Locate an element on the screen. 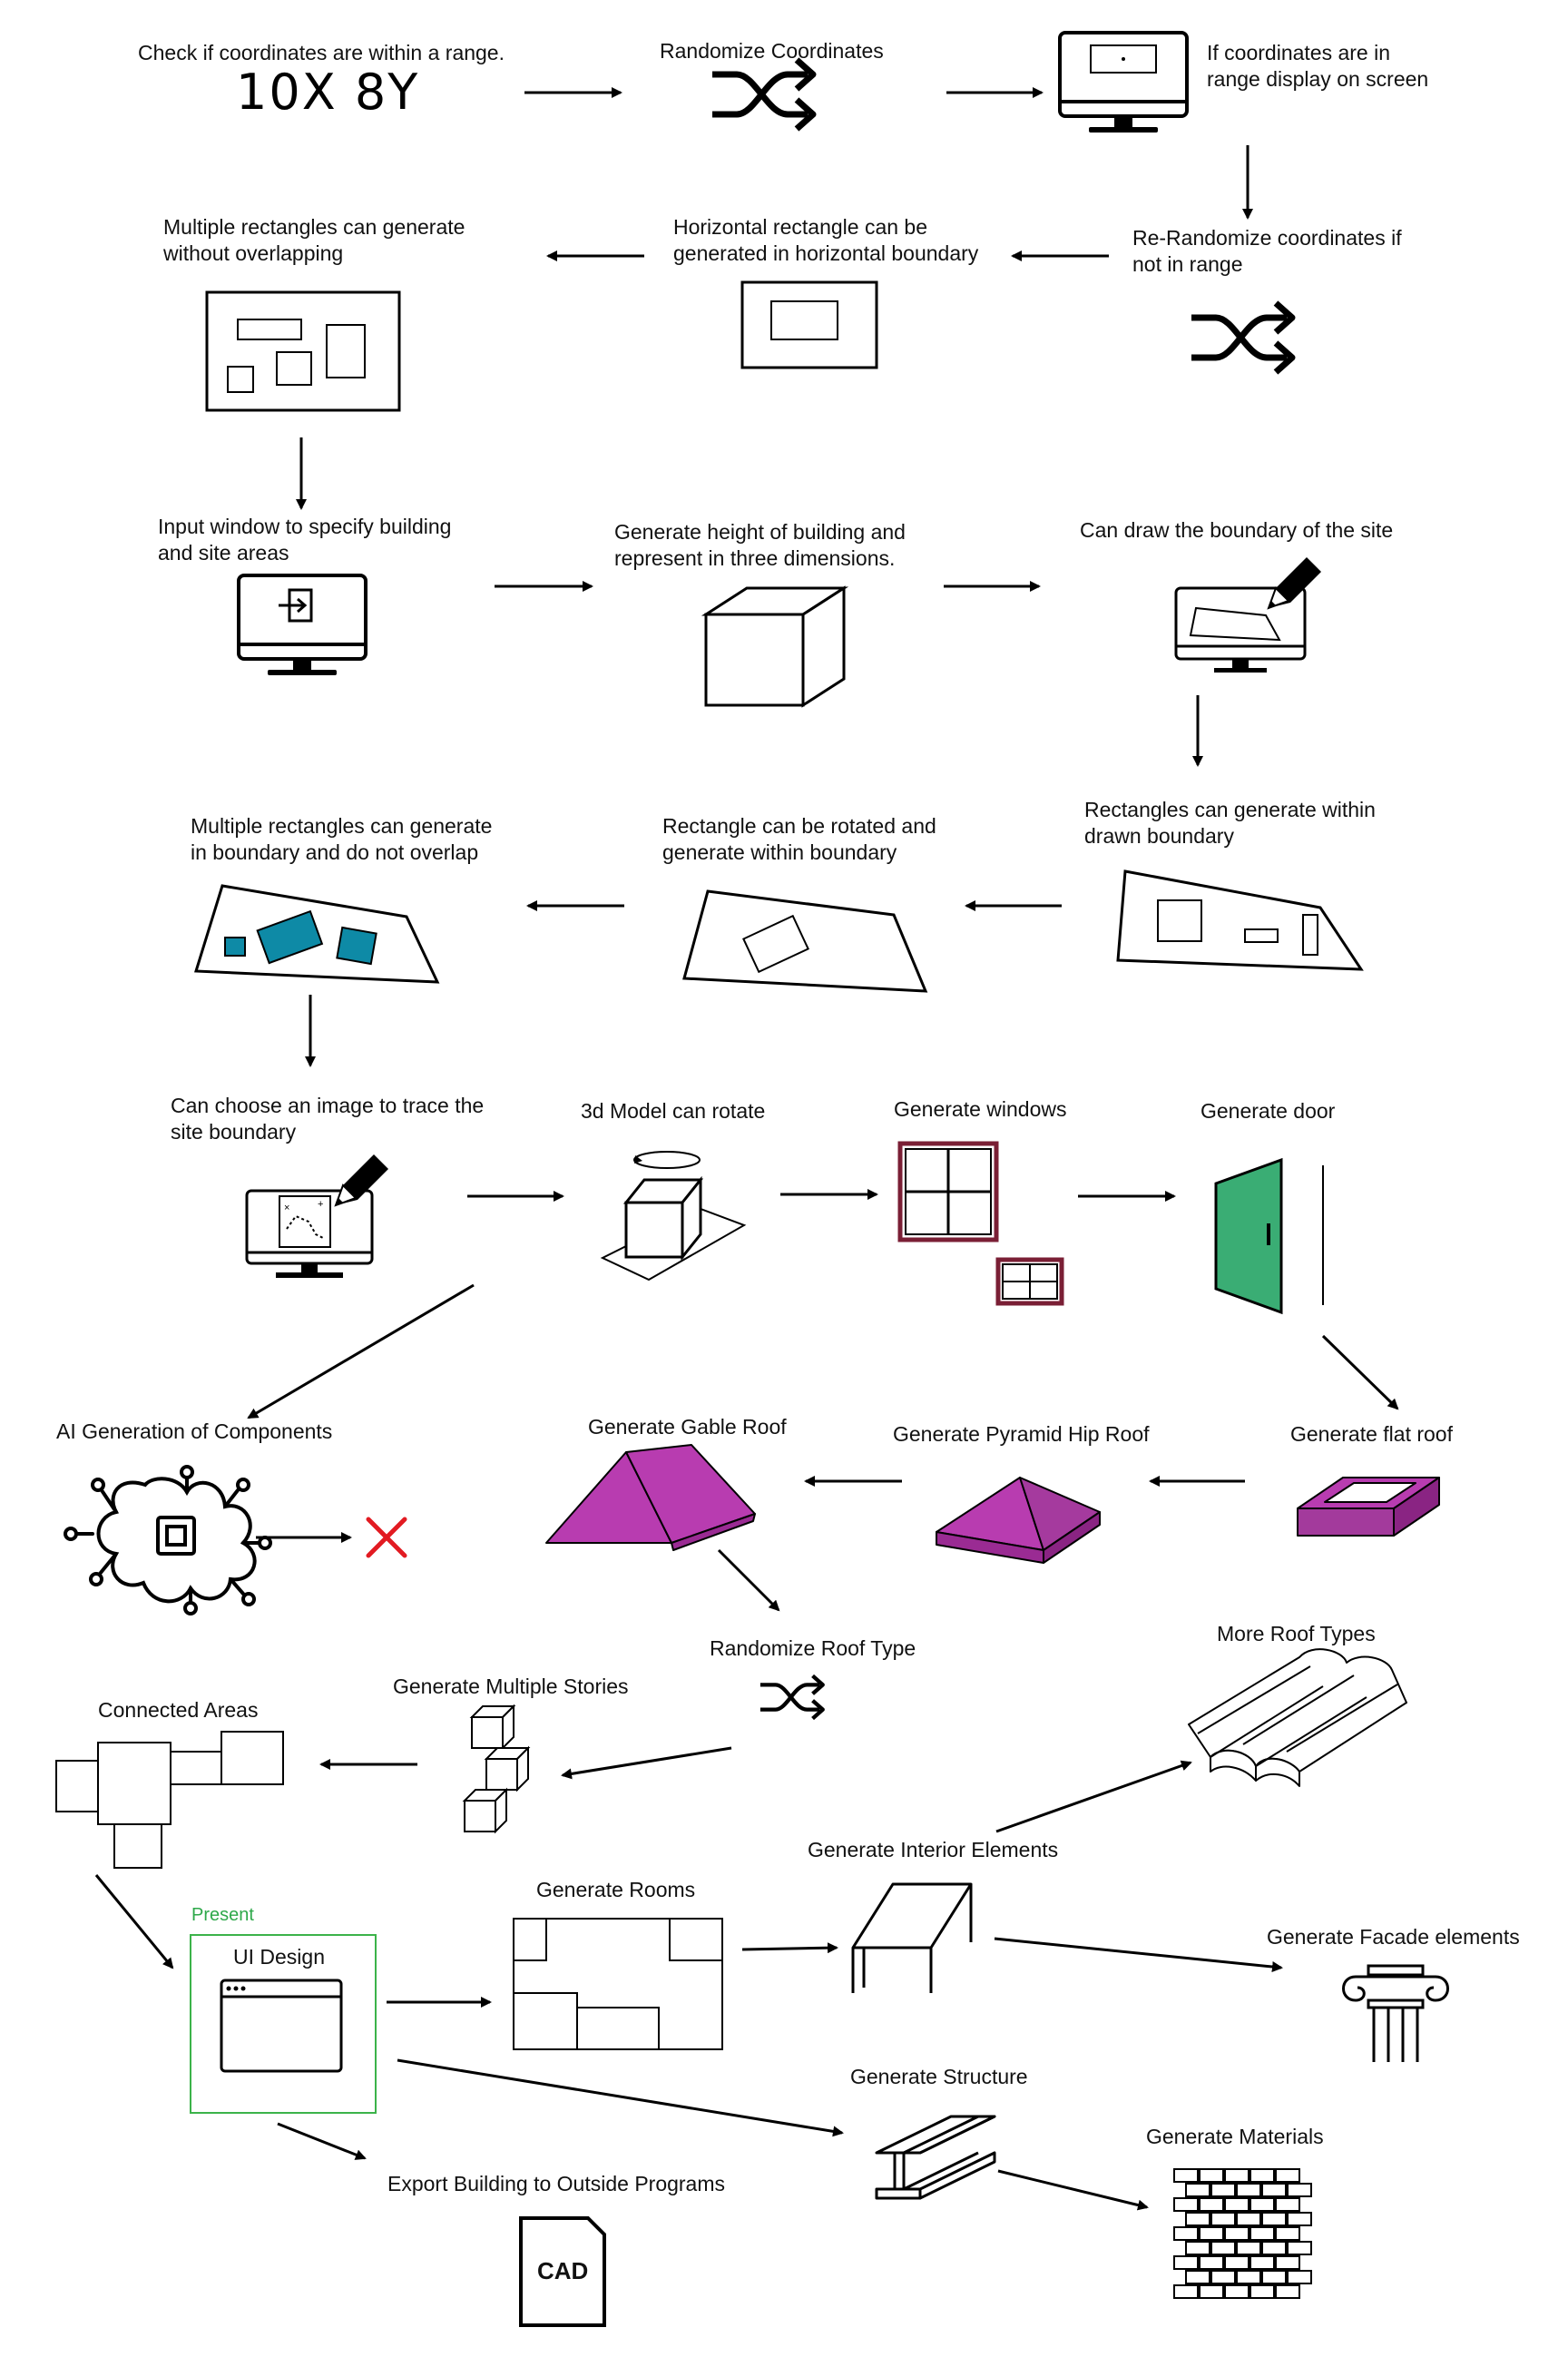 This screenshot has width=1568, height=2357. door-icon is located at coordinates (1269, 1236).